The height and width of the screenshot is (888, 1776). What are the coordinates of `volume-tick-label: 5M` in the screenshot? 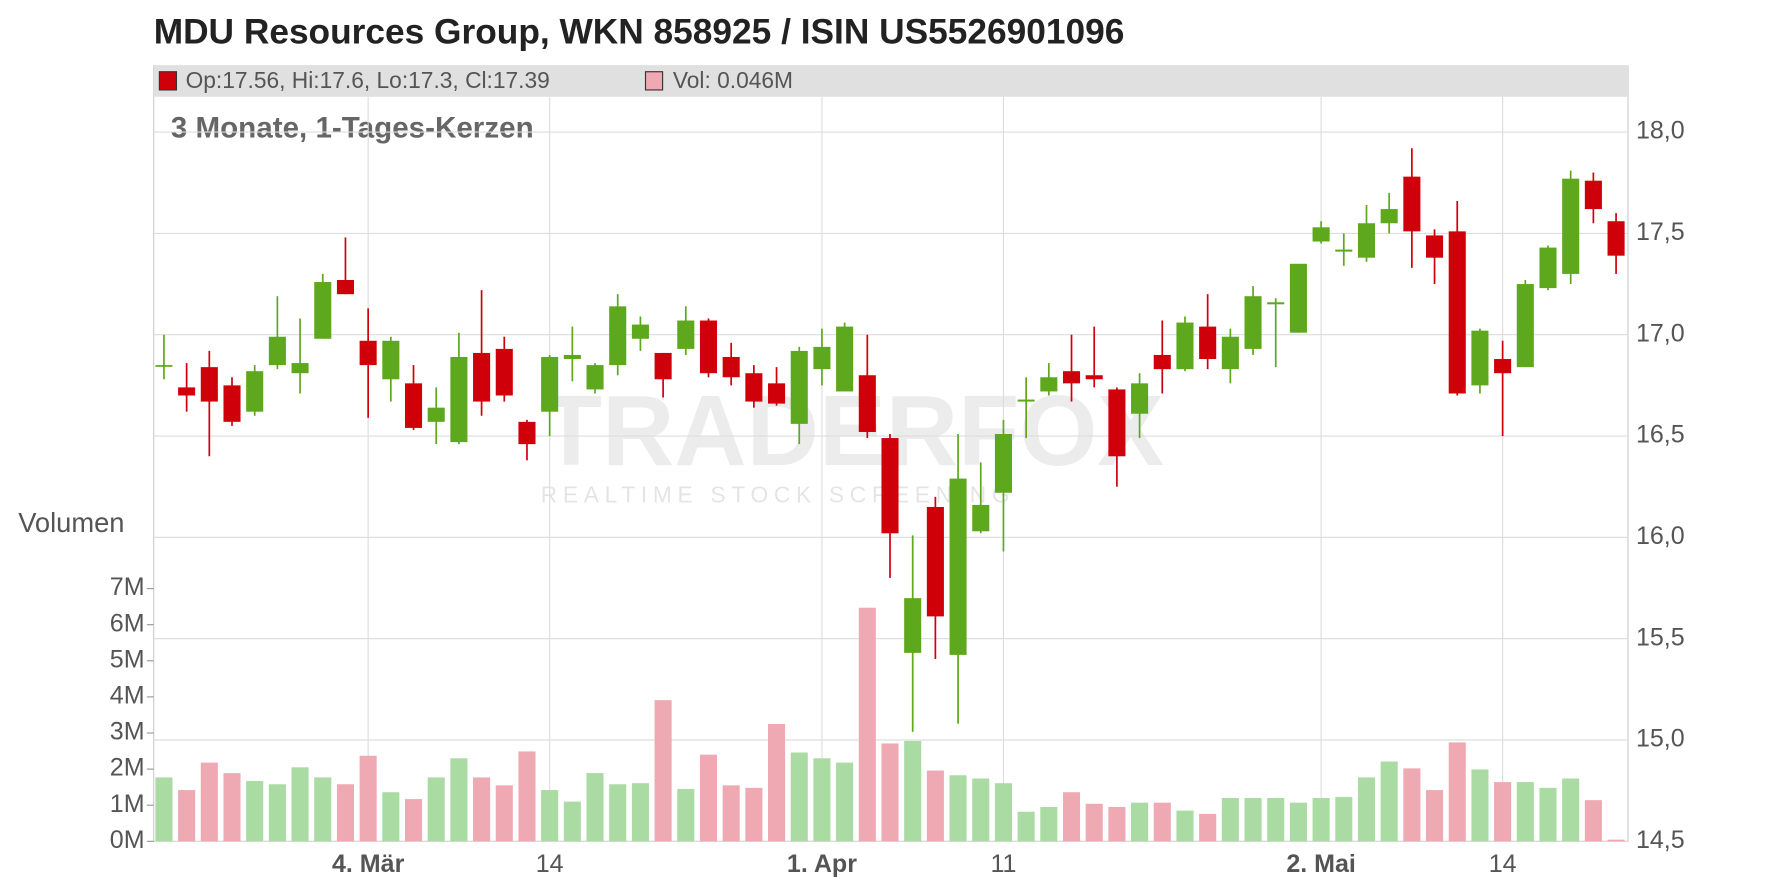 It's located at (127, 659).